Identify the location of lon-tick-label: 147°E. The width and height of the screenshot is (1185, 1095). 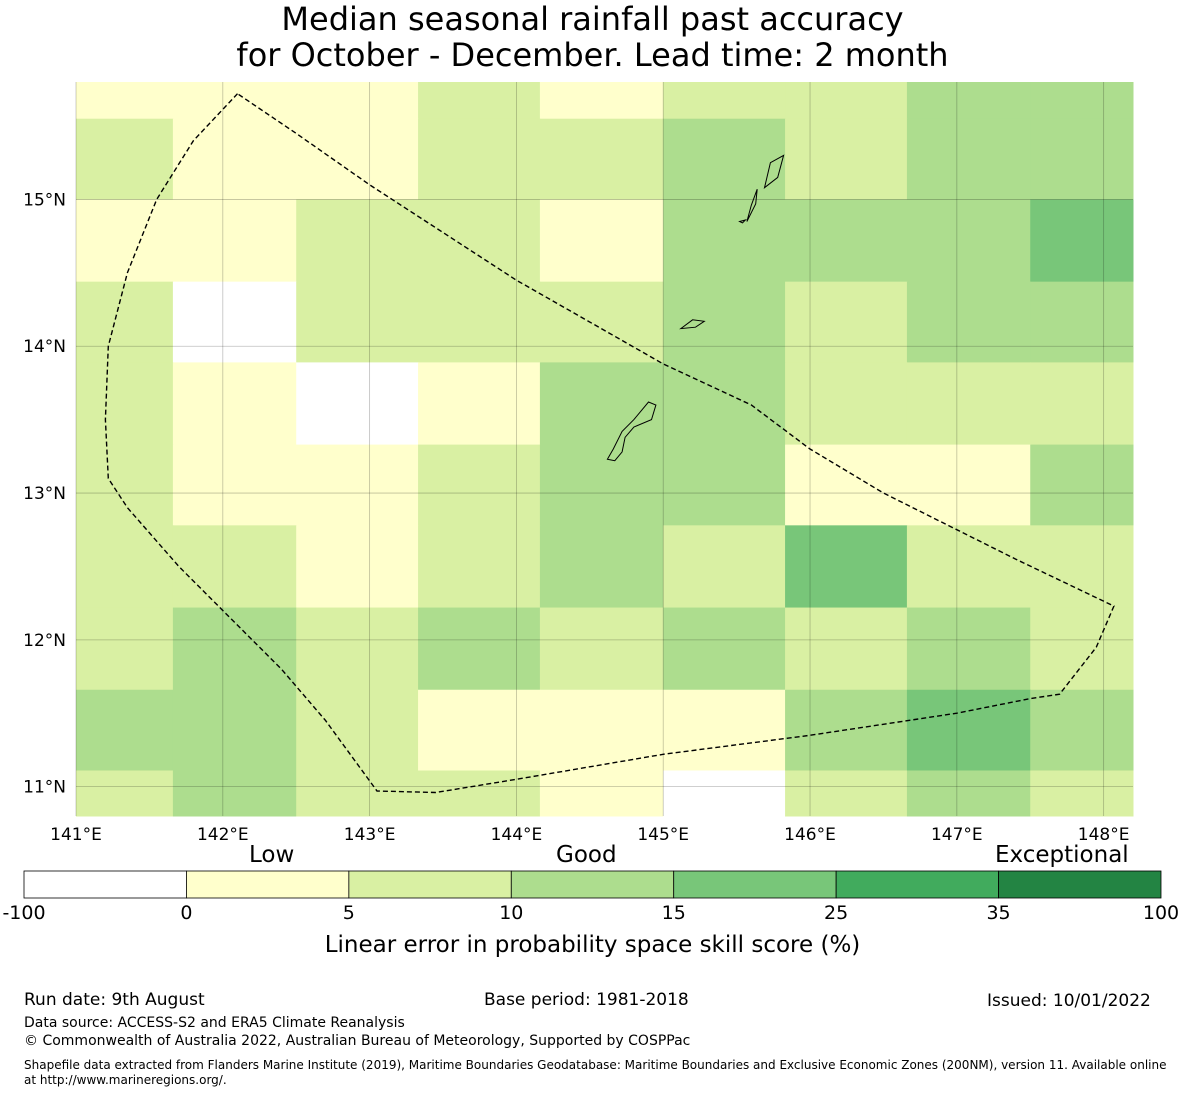
(957, 835).